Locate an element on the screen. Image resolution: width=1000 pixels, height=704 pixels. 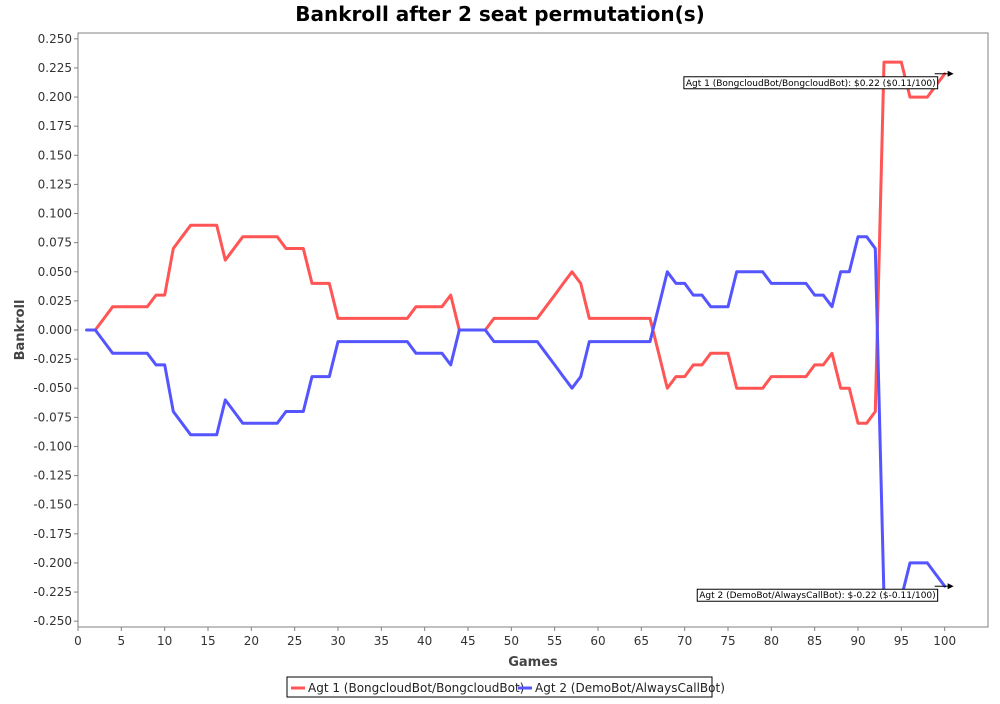
x-tick-label: 35 is located at coordinates (381, 641).